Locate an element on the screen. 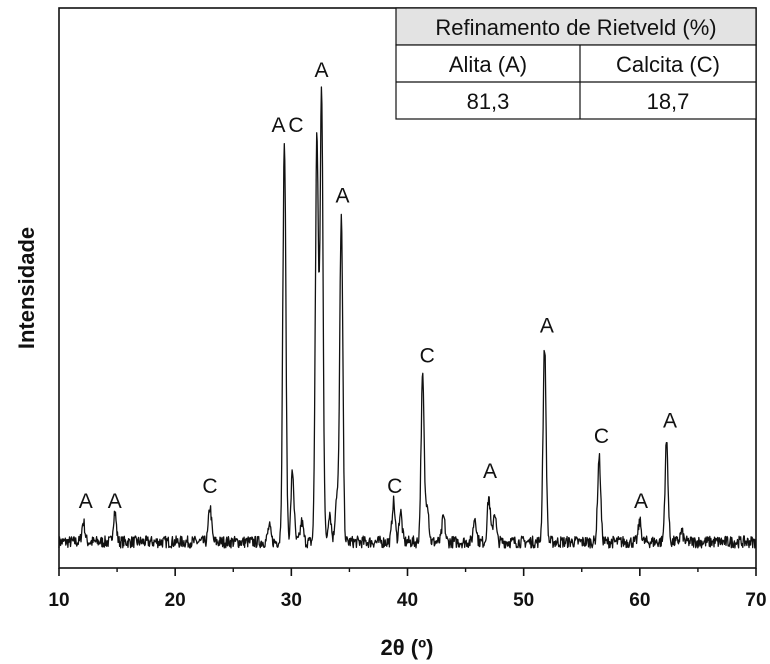 The width and height of the screenshot is (770, 664). x-tick-label: 30 is located at coordinates (291, 600).